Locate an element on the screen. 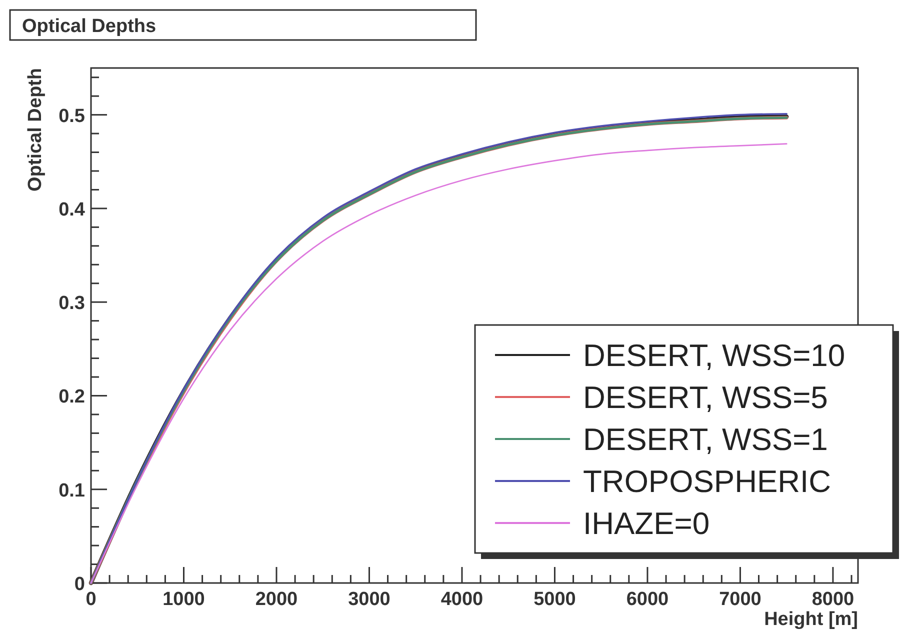 This screenshot has height=639, width=909. y-tick-label: 0.4 is located at coordinates (72, 209).